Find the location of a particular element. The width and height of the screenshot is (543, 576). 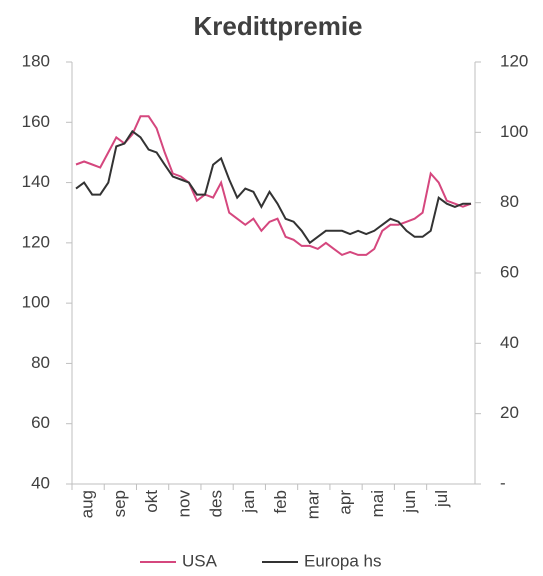

x-tick-label: aug is located at coordinates (87, 504).